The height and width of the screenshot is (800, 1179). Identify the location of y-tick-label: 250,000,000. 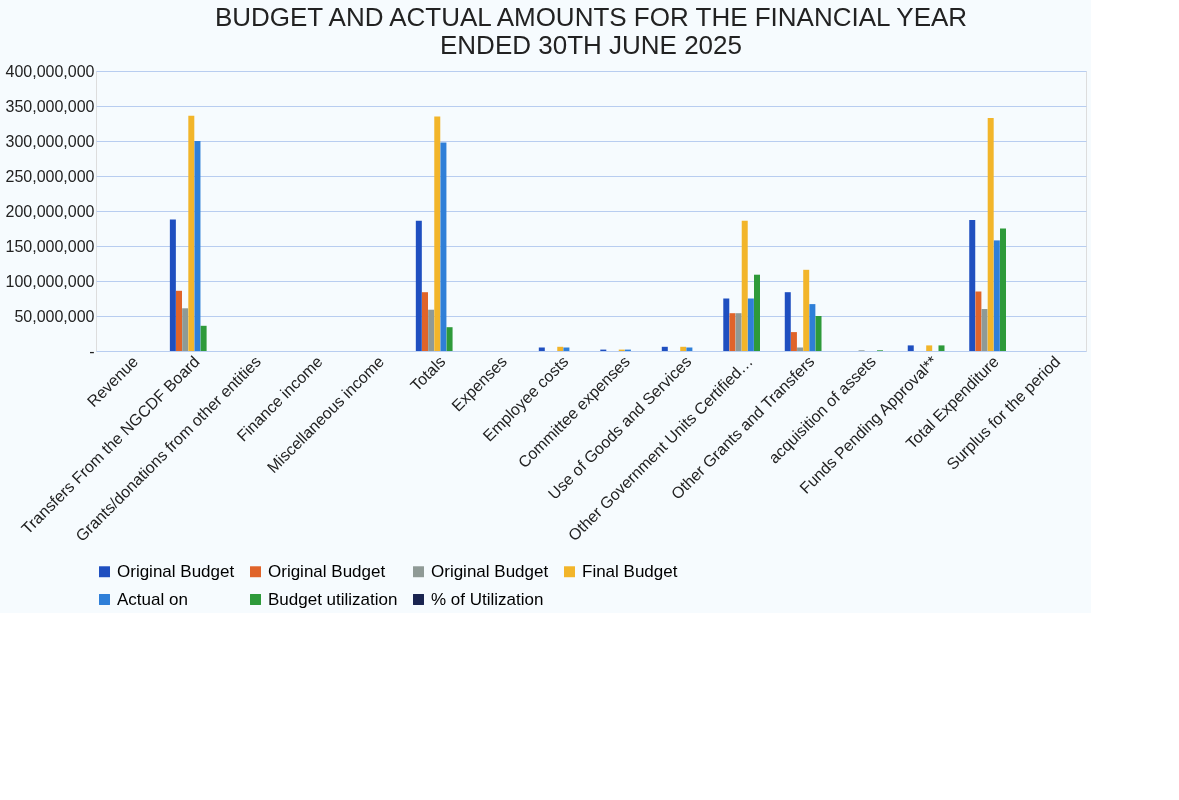
(50, 176).